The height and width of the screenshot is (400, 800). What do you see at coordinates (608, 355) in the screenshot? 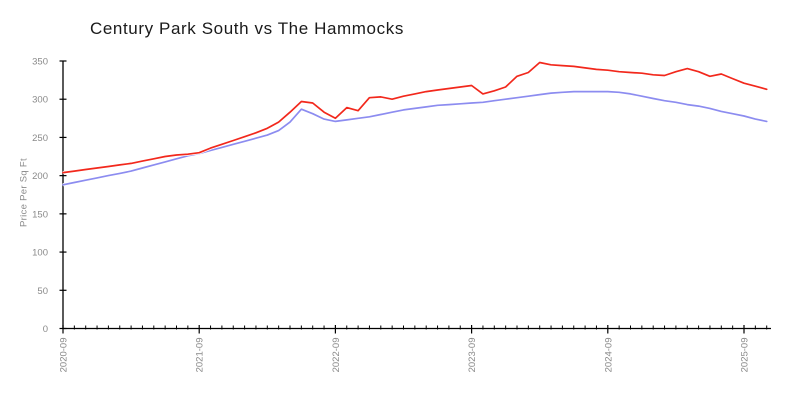
I see `x-tick-label: 2024-09` at bounding box center [608, 355].